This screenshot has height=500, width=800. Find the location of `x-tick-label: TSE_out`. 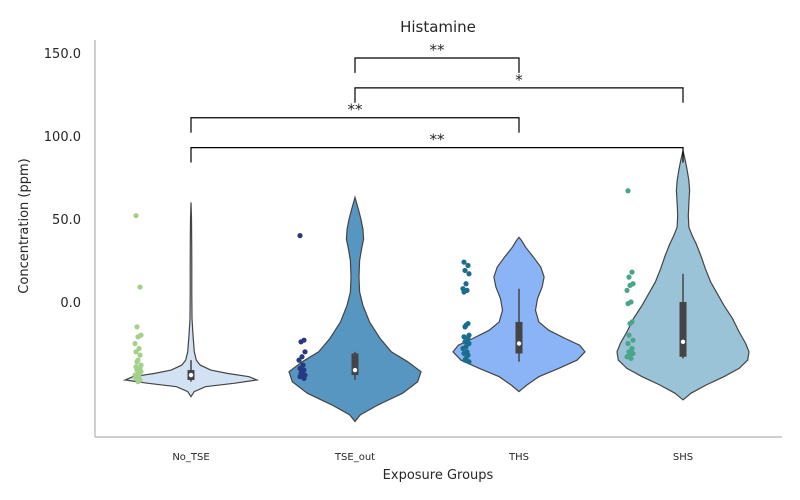

x-tick-label: TSE_out is located at coordinates (354, 457).